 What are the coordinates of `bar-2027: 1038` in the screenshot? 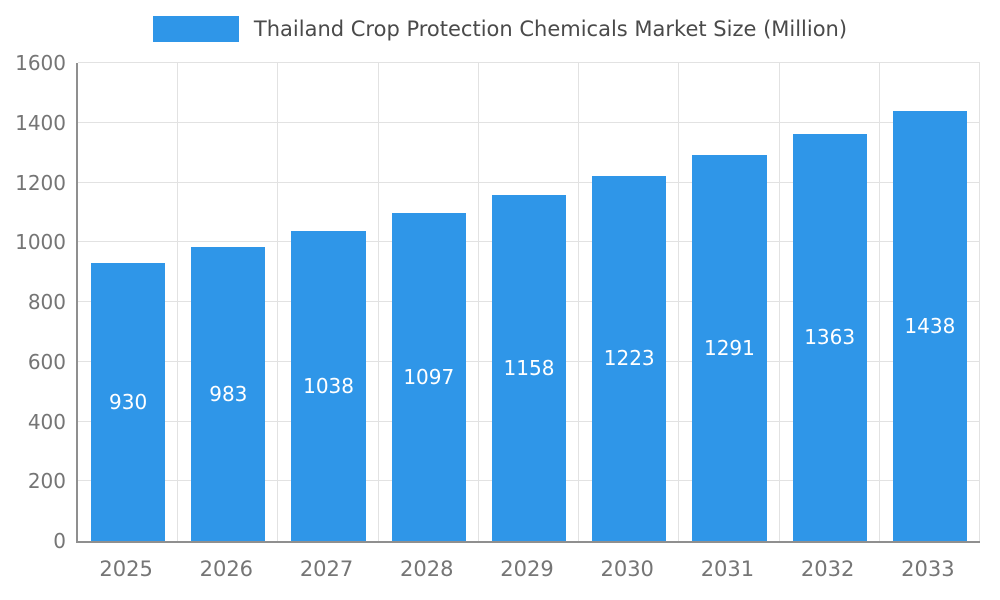 It's located at (328, 385).